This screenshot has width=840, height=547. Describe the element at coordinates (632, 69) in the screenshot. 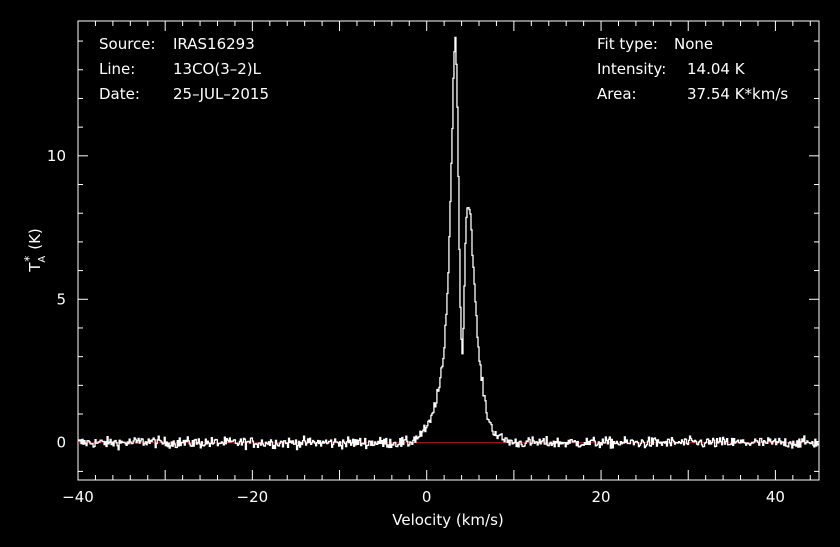

I see `intensity-label: Intensity:` at that location.